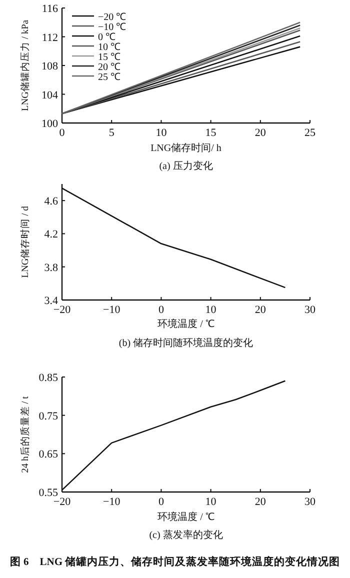 Image resolution: width=350 pixels, height=578 pixels. What do you see at coordinates (50, 38) in the screenshot?
I see `y-tick-label: 112` at bounding box center [50, 38].